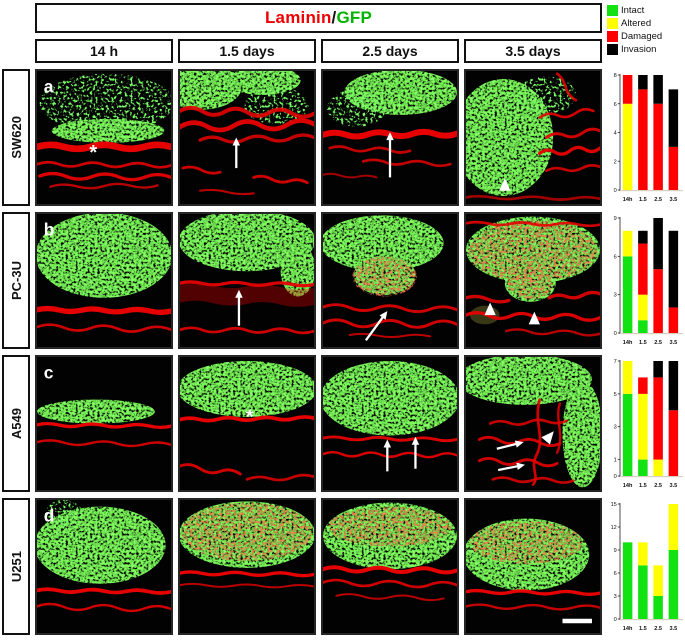 This screenshot has width=685, height=641. Describe the element at coordinates (16, 280) in the screenshot. I see `row-label-pc3u: PC-3U` at that location.